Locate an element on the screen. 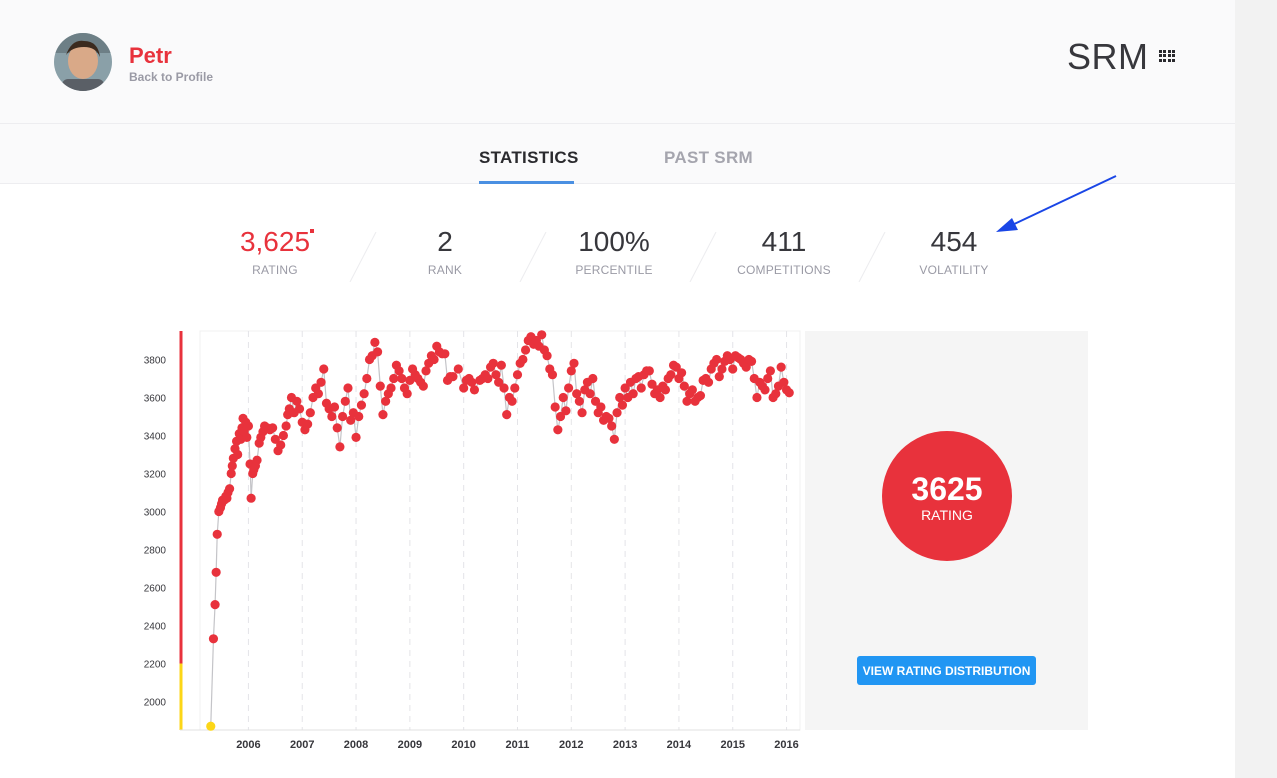 Image resolution: width=1277 pixels, height=778 pixels. view-rating-distribution-button: VIEW RATING DISTRIBUTION is located at coordinates (946, 670).